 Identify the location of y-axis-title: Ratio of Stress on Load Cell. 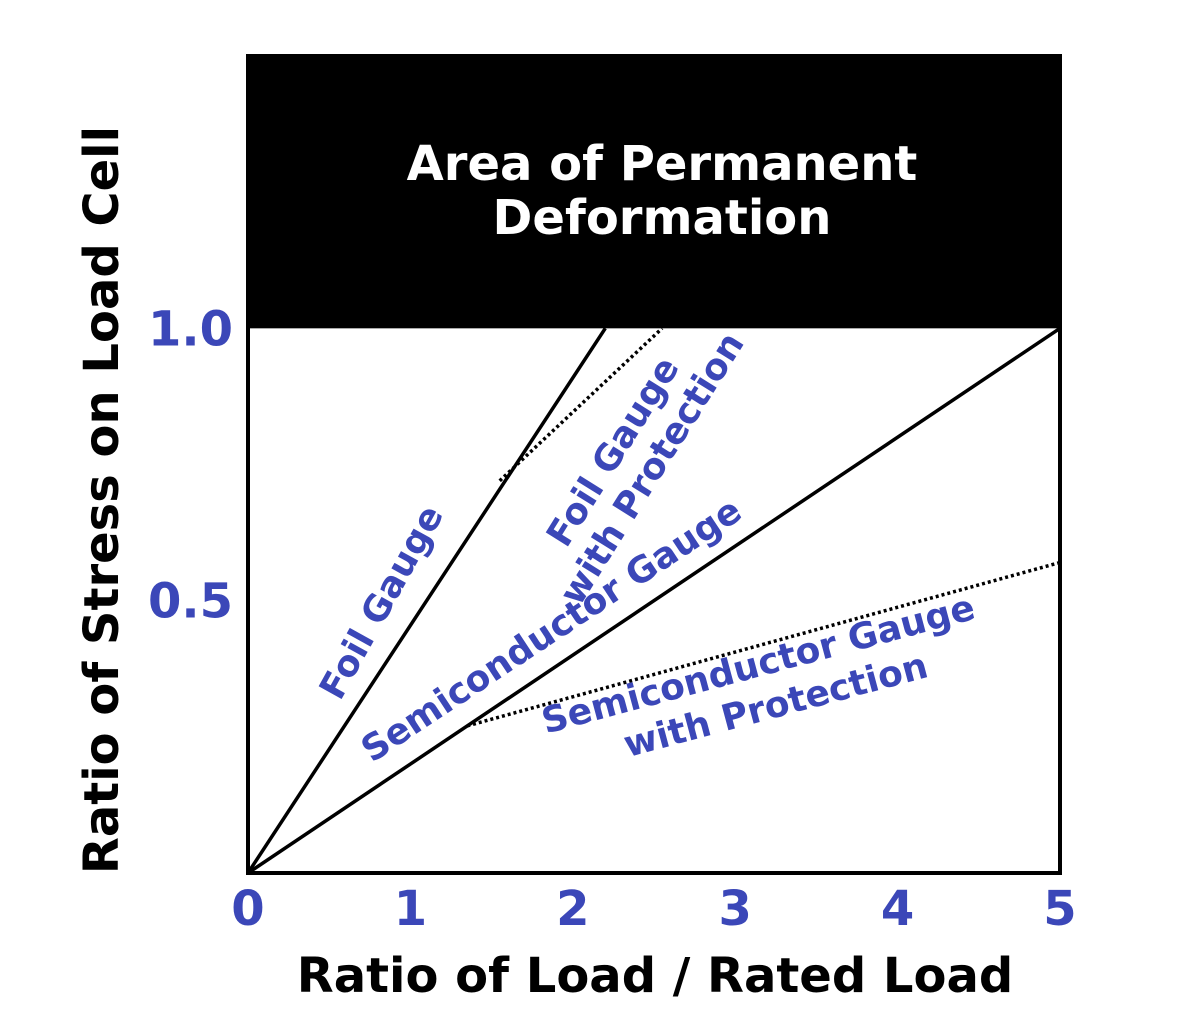
(102, 500).